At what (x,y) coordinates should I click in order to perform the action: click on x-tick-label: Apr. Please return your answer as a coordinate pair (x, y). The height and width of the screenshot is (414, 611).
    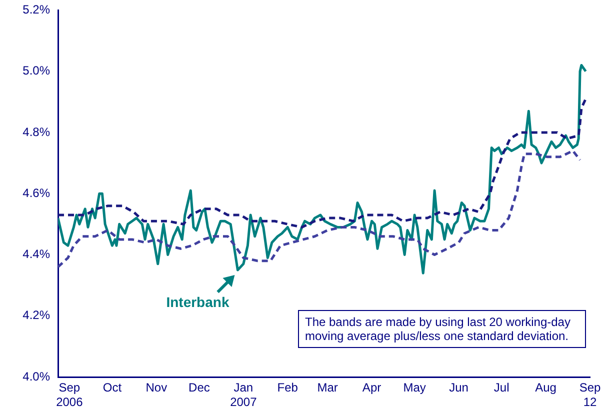
    Looking at the image, I should click on (372, 387).